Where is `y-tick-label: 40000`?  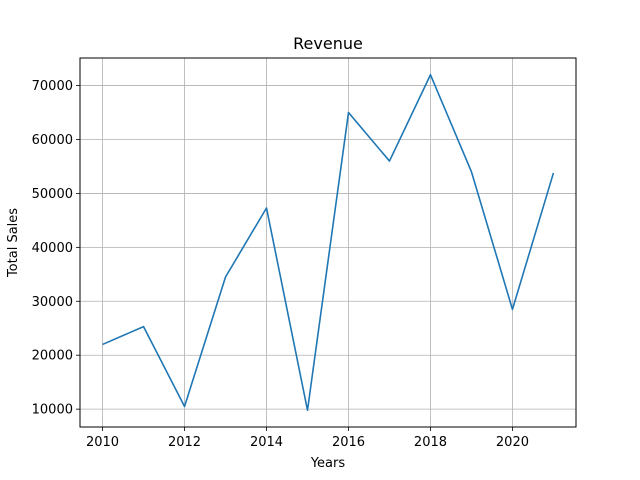 y-tick-label: 40000 is located at coordinates (52, 248).